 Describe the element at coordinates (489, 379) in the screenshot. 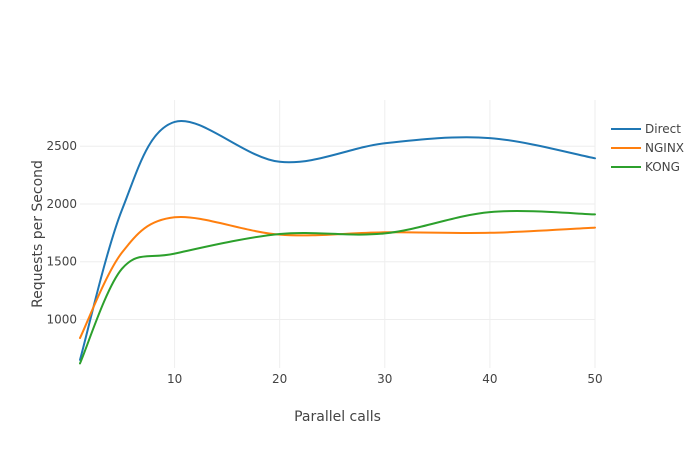

I see `x-tick-label: 40` at that location.